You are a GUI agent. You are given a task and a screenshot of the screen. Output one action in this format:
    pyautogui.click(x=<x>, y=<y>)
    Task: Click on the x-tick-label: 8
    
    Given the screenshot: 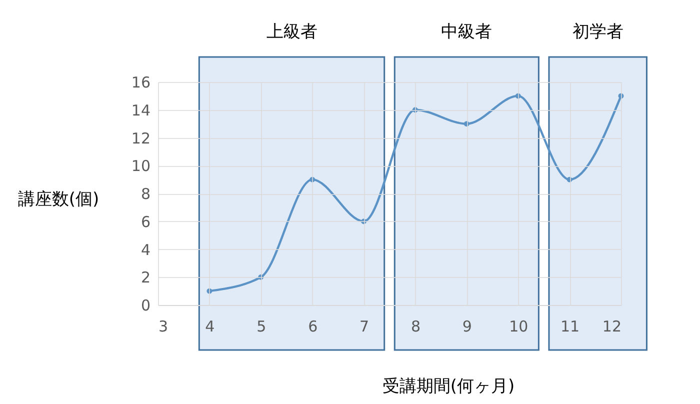 What is the action you would take?
    pyautogui.click(x=415, y=327)
    